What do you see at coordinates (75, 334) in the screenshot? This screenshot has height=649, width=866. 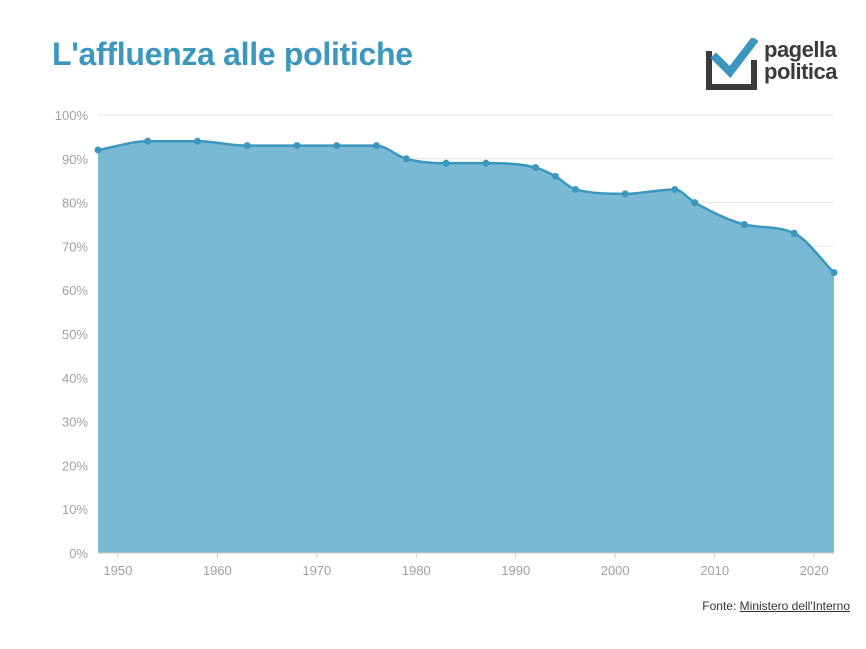 I see `y-tick-label: 50%` at bounding box center [75, 334].